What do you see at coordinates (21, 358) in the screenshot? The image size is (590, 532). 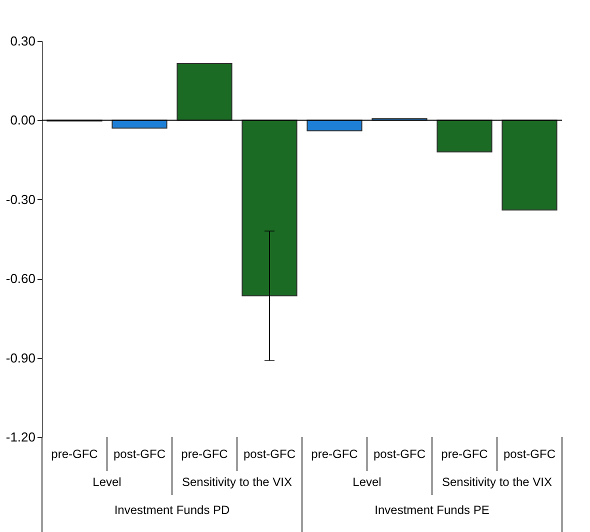 I see `y-tick-label: -0.90` at bounding box center [21, 358].